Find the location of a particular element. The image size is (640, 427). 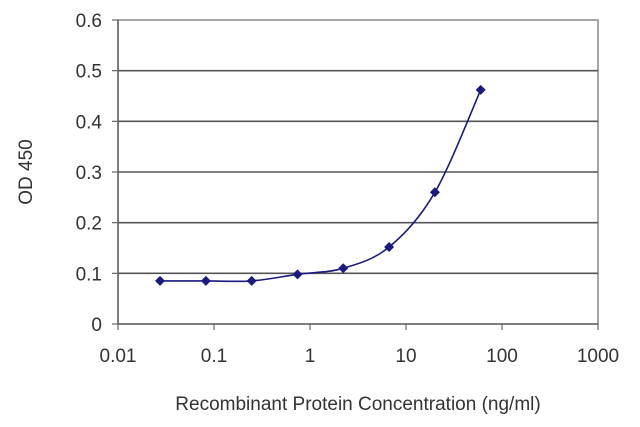

y-tick-label: 0.6 is located at coordinates (89, 21).